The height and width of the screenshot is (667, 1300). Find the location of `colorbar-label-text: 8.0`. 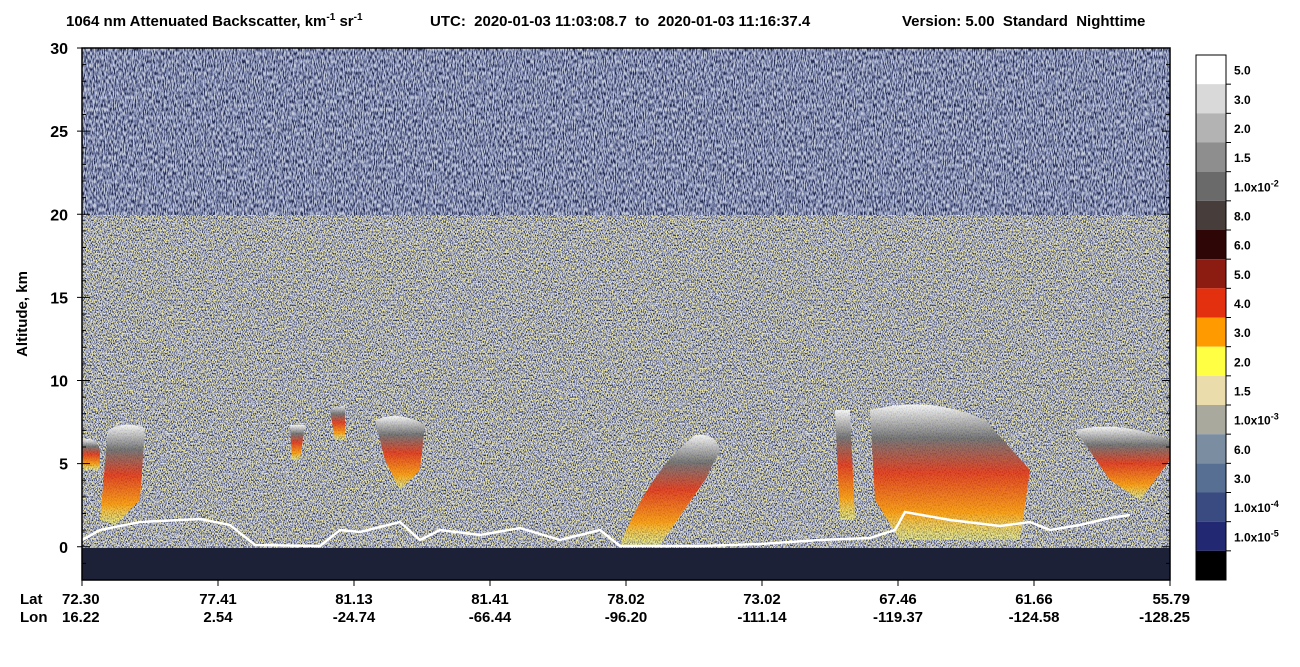

colorbar-label-text: 8.0 is located at coordinates (1242, 216).